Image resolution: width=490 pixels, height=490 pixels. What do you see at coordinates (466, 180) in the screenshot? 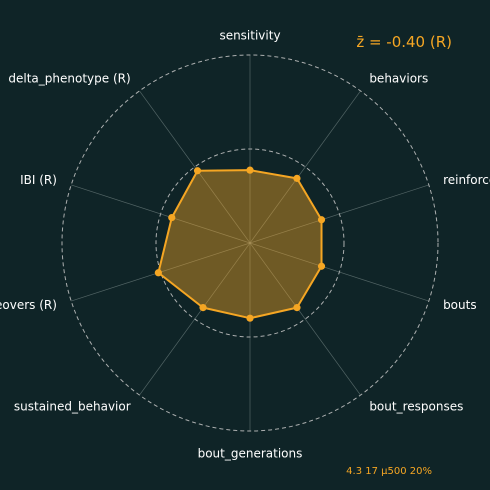
I see `axis-label-2: reinforcers` at bounding box center [466, 180].